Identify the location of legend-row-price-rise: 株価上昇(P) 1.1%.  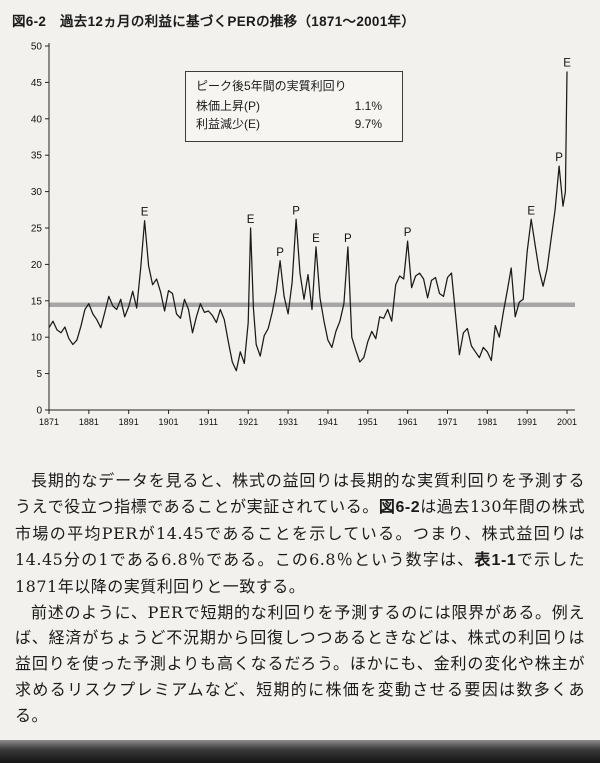
(294, 106).